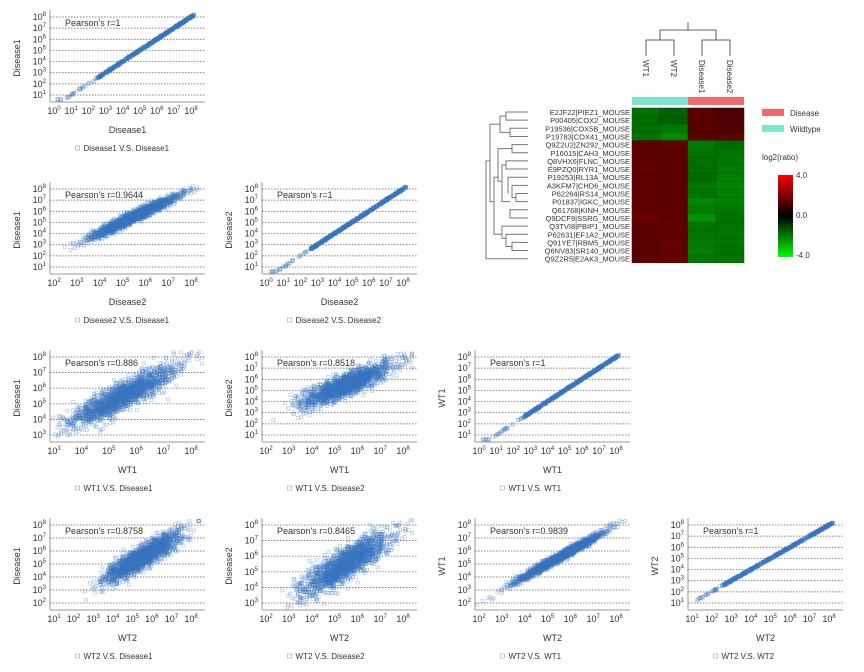 Image resolution: width=864 pixels, height=672 pixels. What do you see at coordinates (40, 17) in the screenshot?
I see `y-tick-label: 108` at bounding box center [40, 17].